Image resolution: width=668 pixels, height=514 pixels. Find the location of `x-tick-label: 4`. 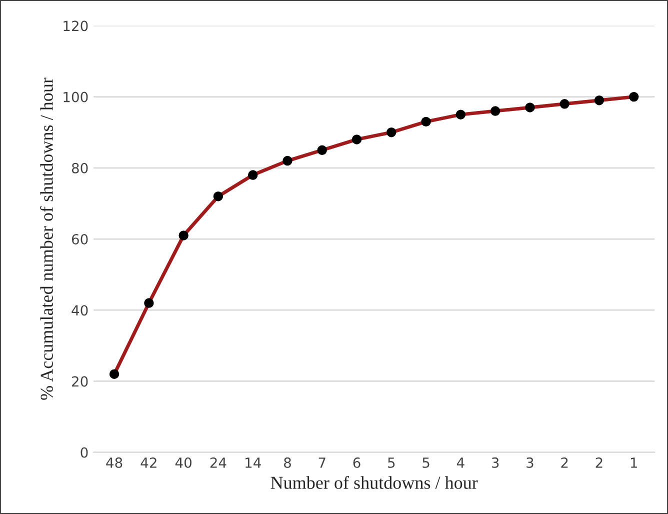

x-tick-label: 4 is located at coordinates (460, 463).